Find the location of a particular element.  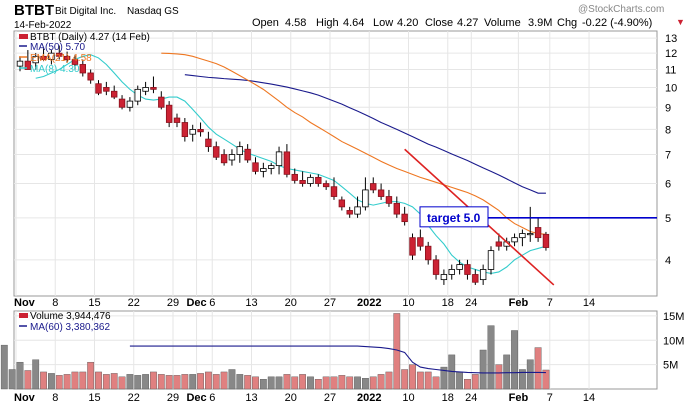

price-y-axis: 4 5 6 7 8 9 10 11 12 13 is located at coordinates (671, 150).